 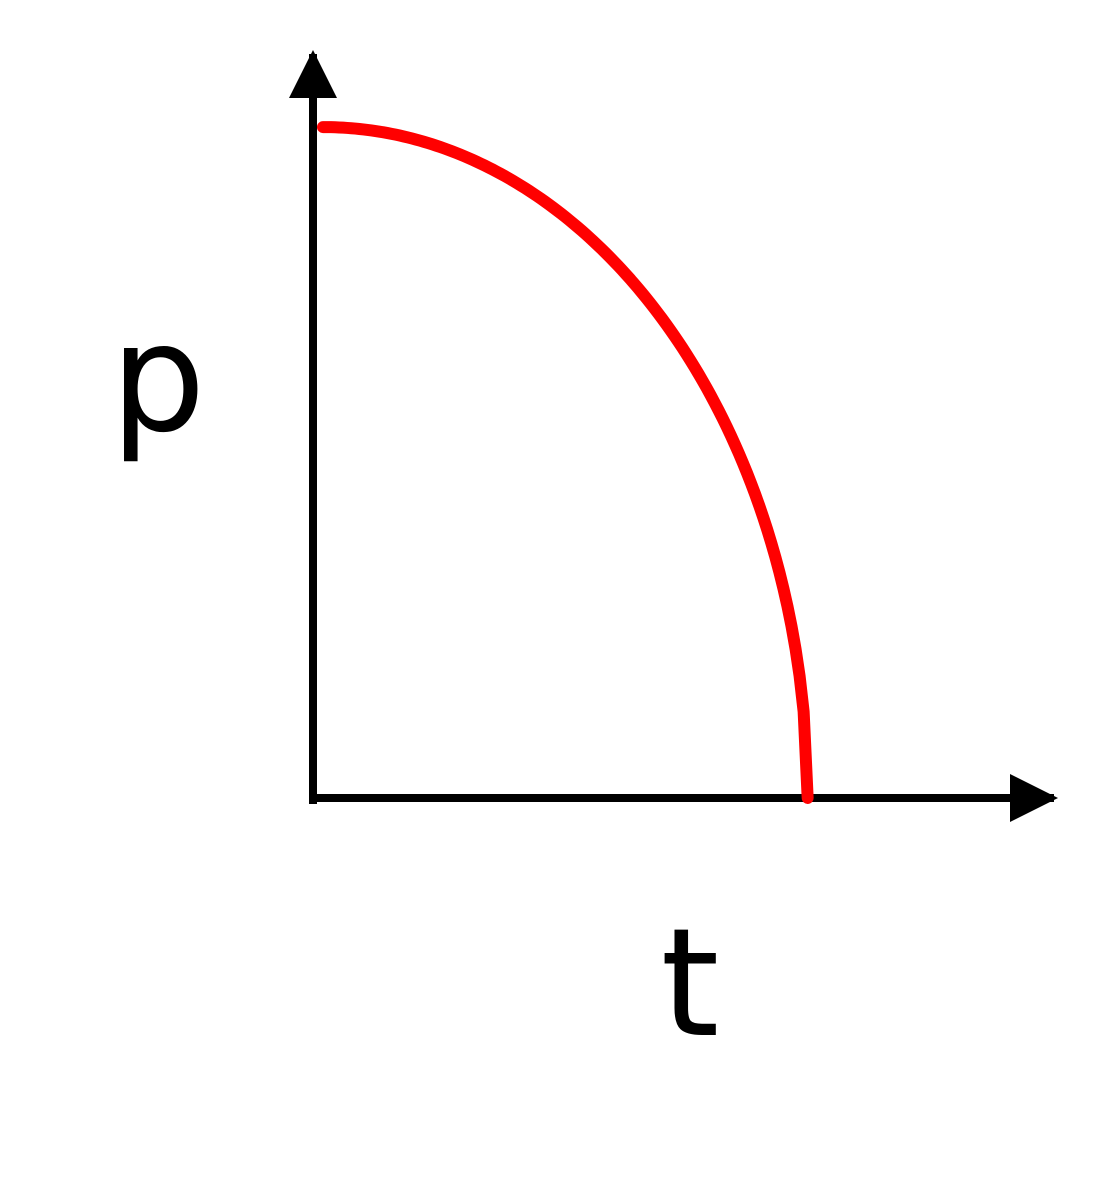 What do you see at coordinates (690, 984) in the screenshot?
I see `x-axis-label: t` at bounding box center [690, 984].